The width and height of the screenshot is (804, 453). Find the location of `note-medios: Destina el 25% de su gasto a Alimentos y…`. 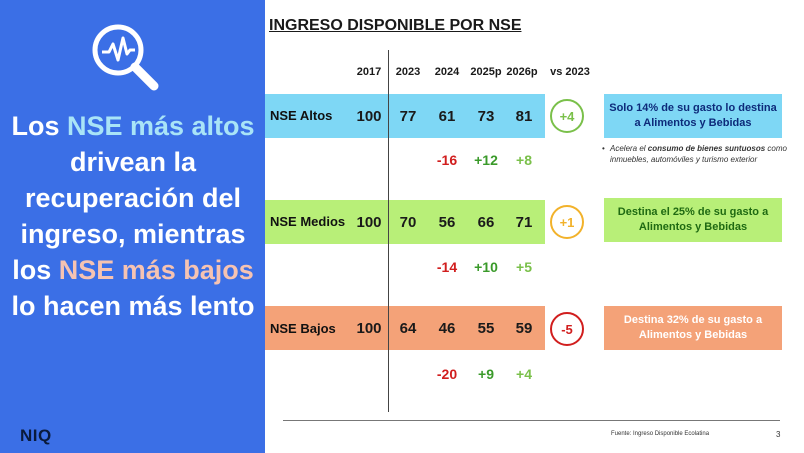

note-medios: Destina el 25% de su gasto a Alimentos y… is located at coordinates (693, 220).